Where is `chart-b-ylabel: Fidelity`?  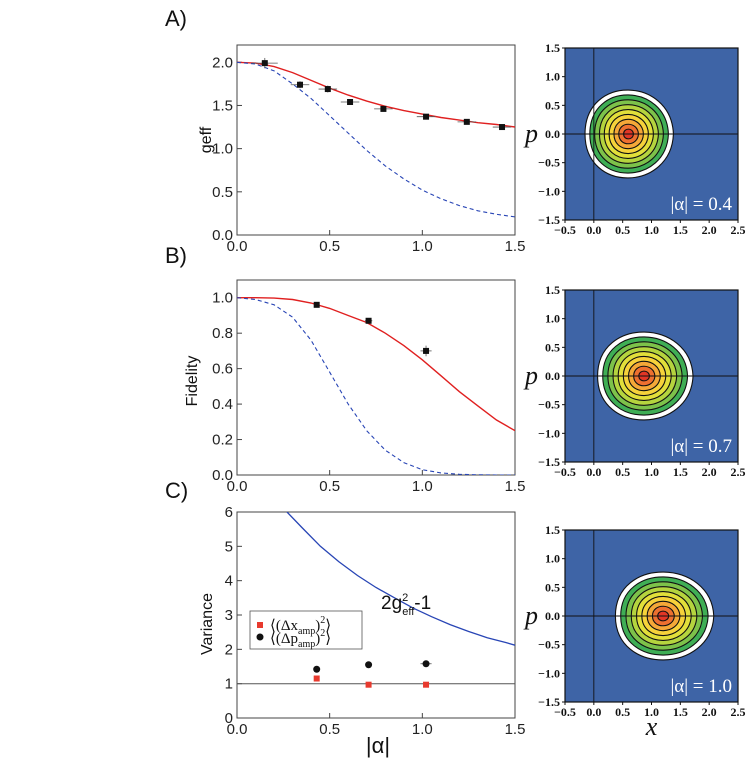
chart-b-ylabel: Fidelity is located at coordinates (192, 381).